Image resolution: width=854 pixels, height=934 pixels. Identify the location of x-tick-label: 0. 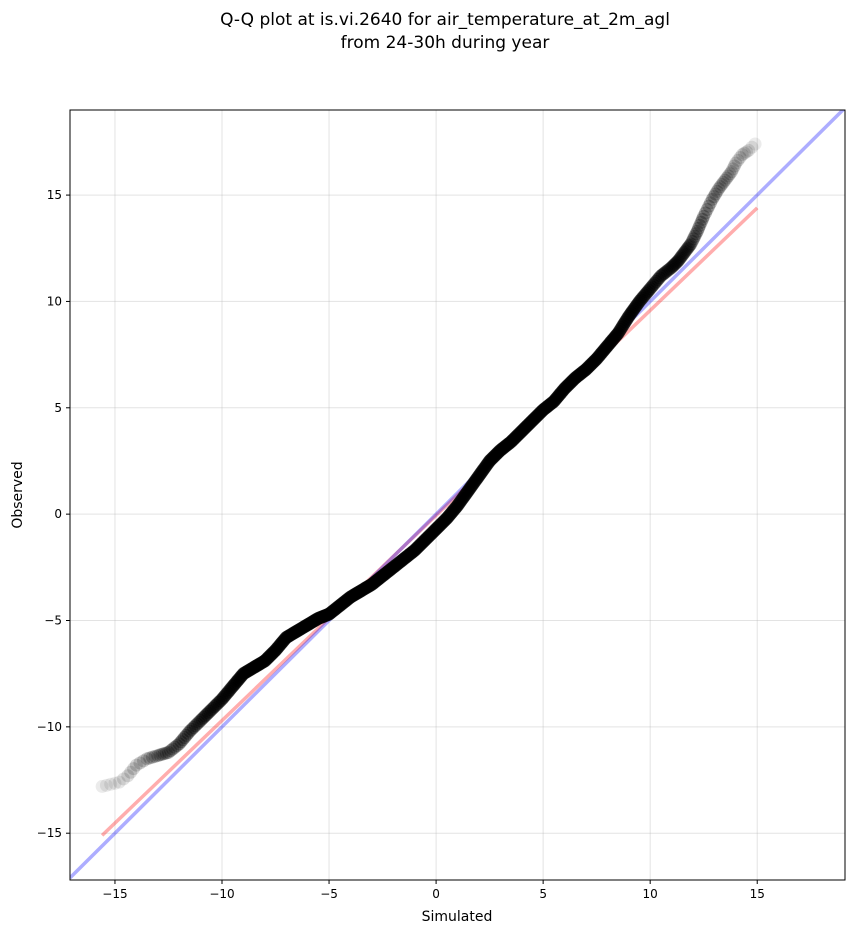
(436, 894).